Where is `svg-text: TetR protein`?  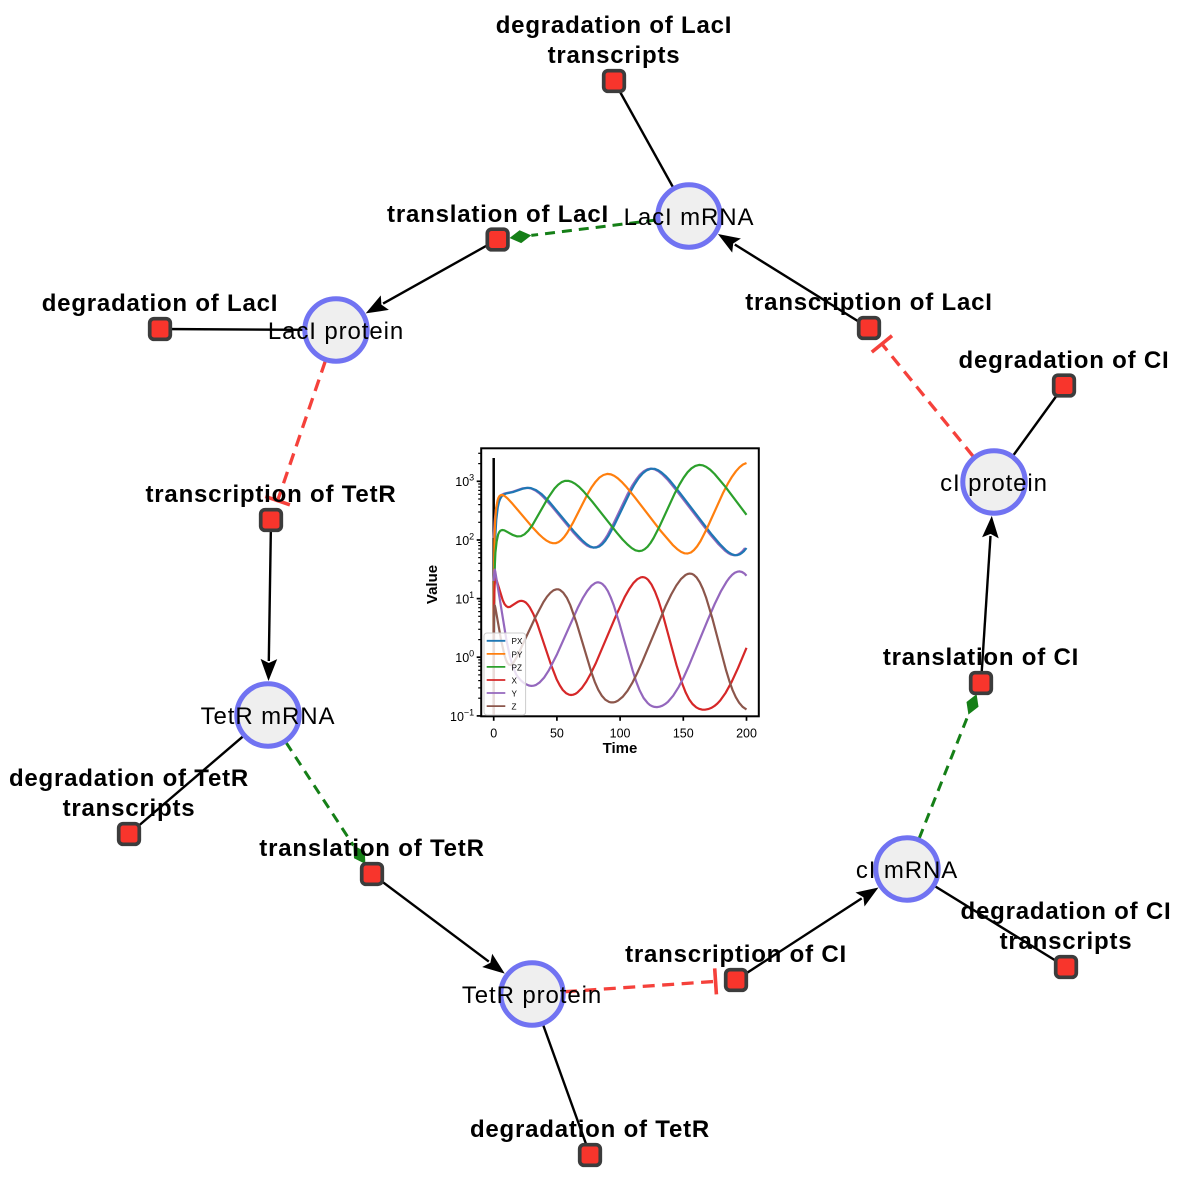
svg-text: TetR protein is located at coordinates (532, 995).